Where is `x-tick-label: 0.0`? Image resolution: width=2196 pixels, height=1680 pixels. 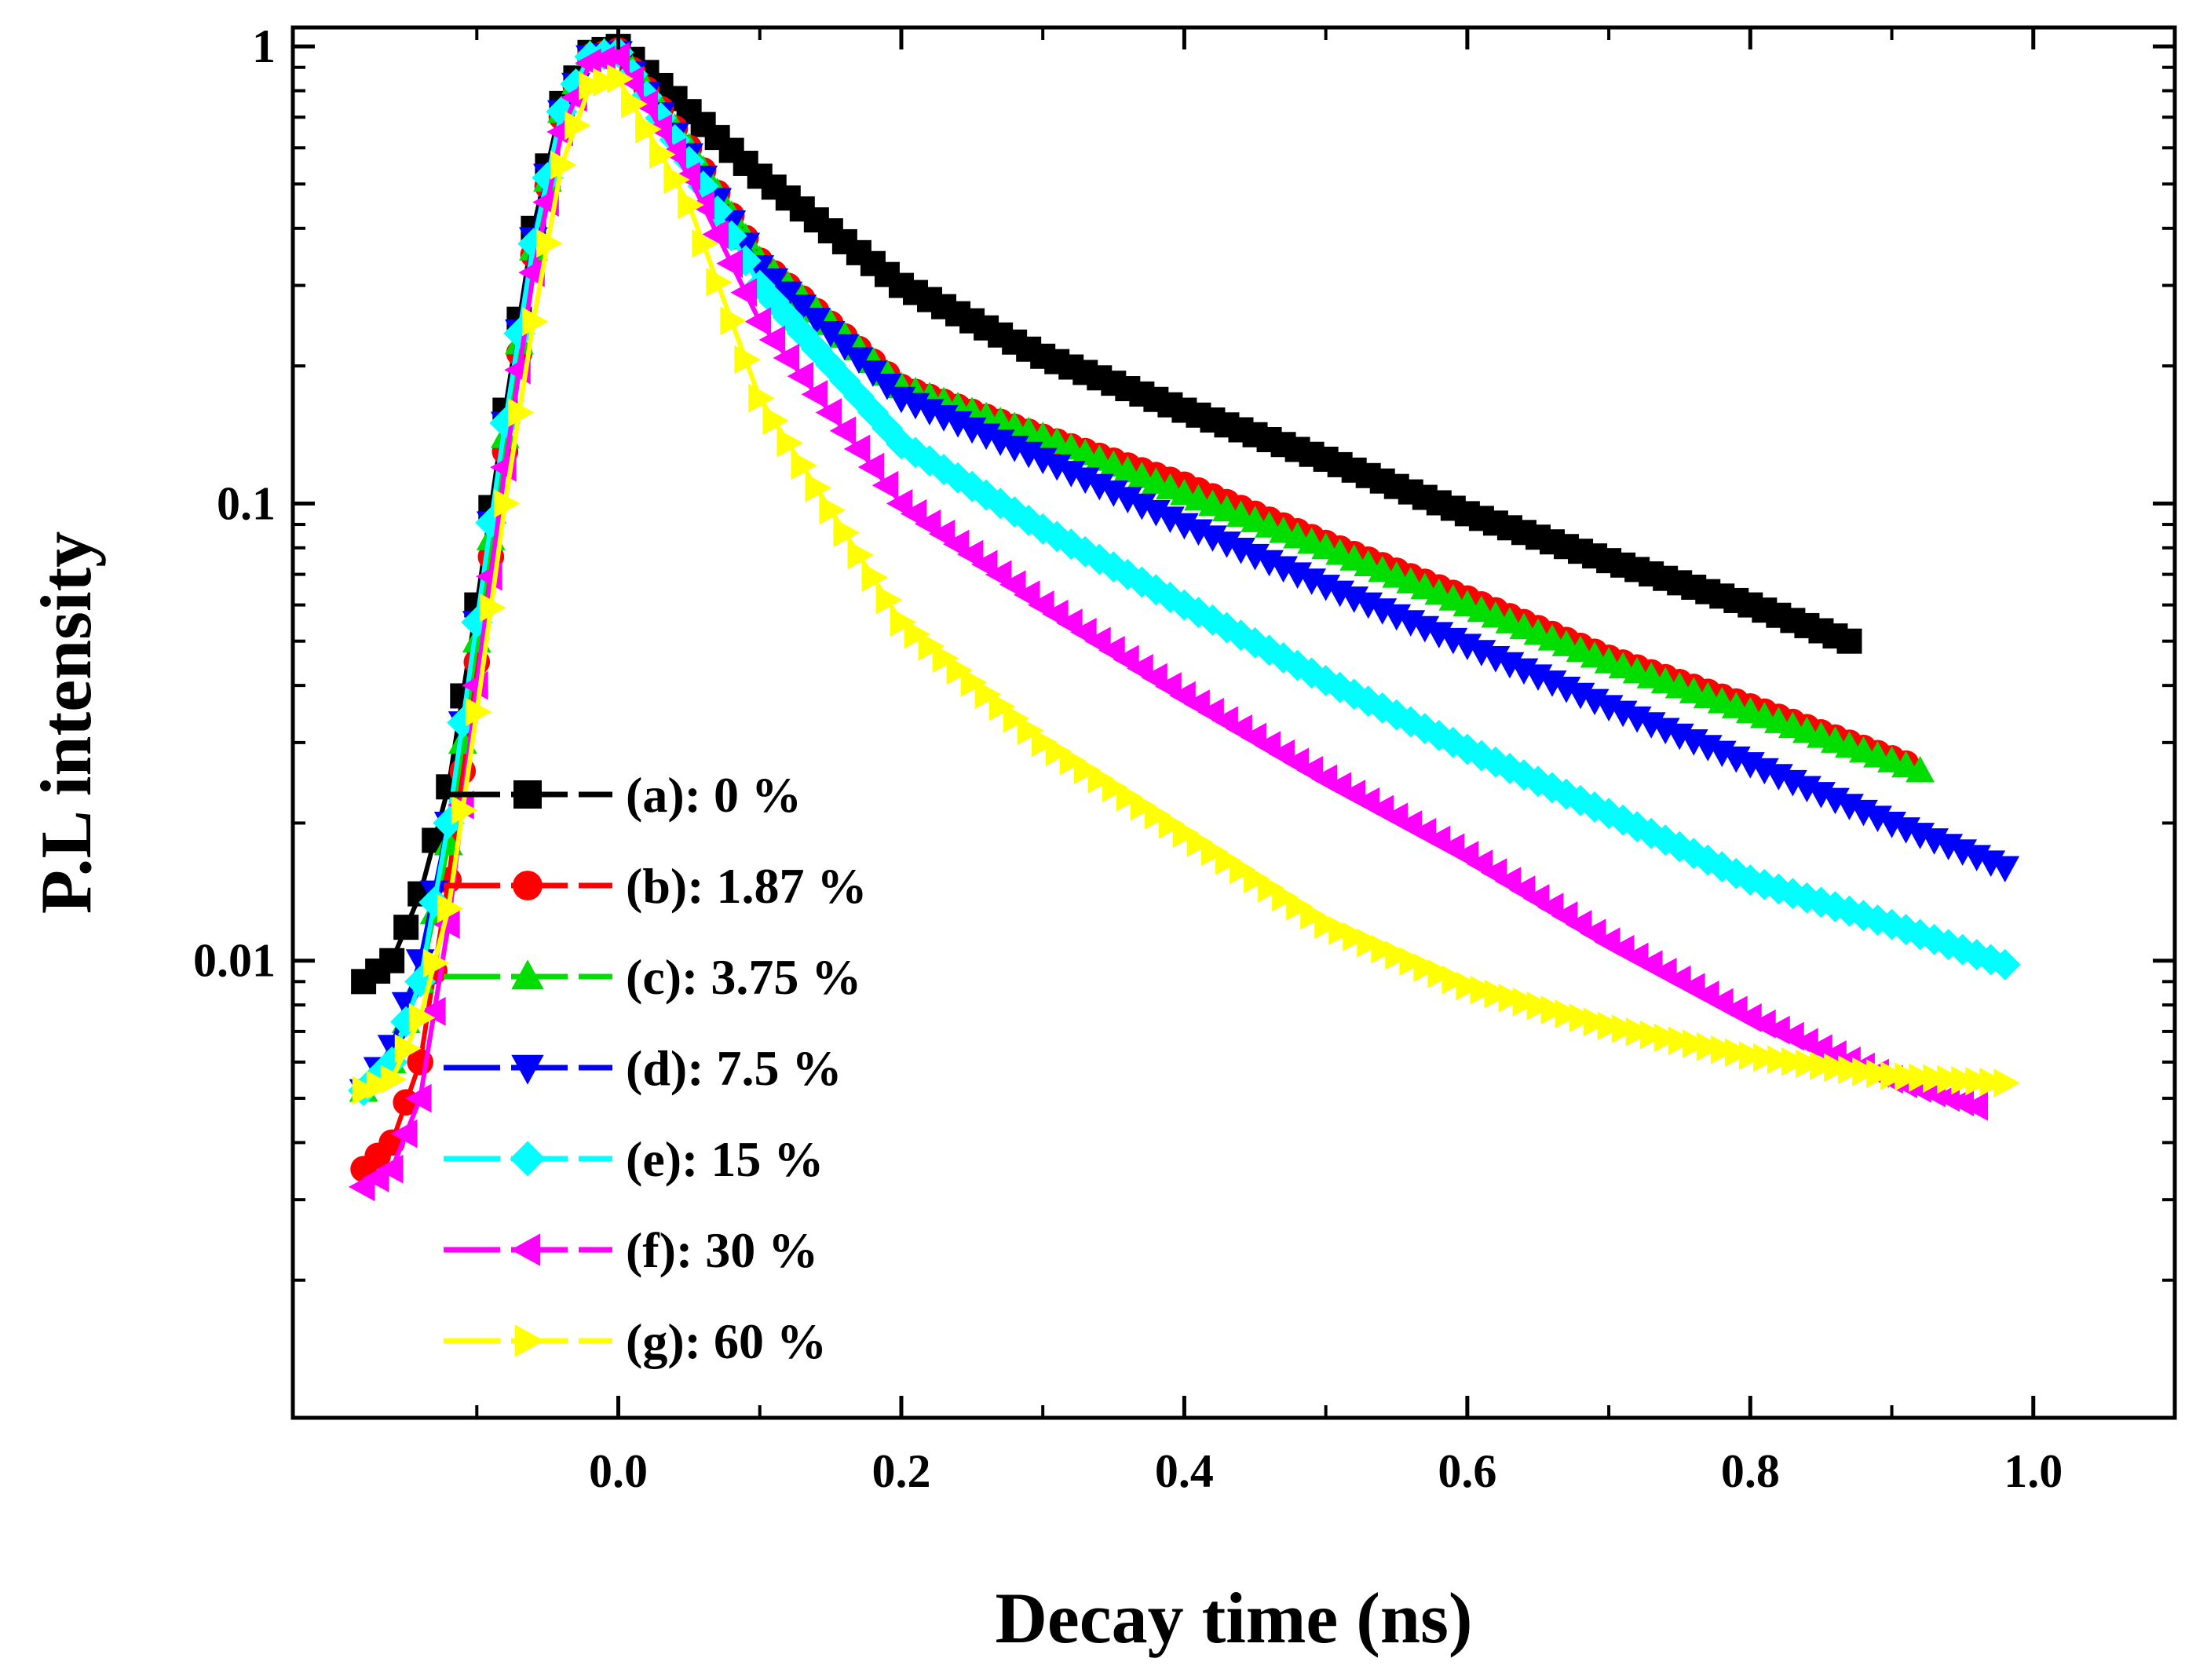
x-tick-label: 0.0 is located at coordinates (618, 1471).